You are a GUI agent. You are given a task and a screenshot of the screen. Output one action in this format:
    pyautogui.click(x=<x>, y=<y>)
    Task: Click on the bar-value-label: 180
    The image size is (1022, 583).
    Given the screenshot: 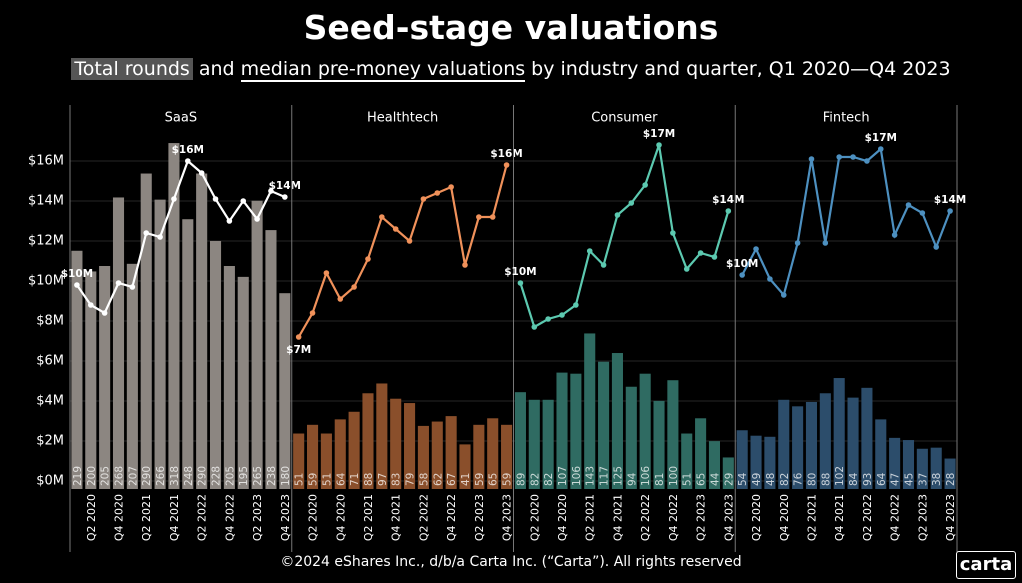 What is the action you would take?
    pyautogui.click(x=286, y=476)
    